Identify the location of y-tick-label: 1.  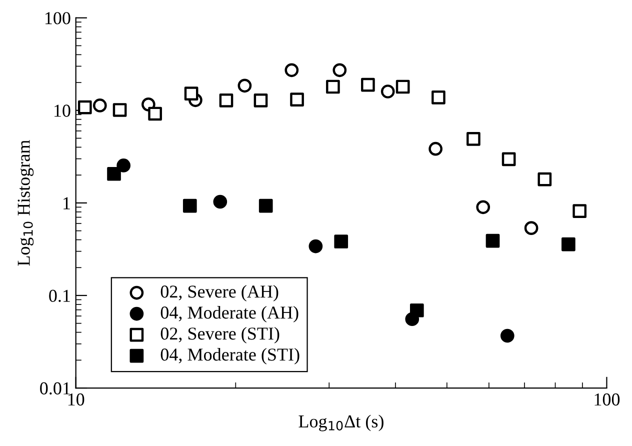
(67, 203).